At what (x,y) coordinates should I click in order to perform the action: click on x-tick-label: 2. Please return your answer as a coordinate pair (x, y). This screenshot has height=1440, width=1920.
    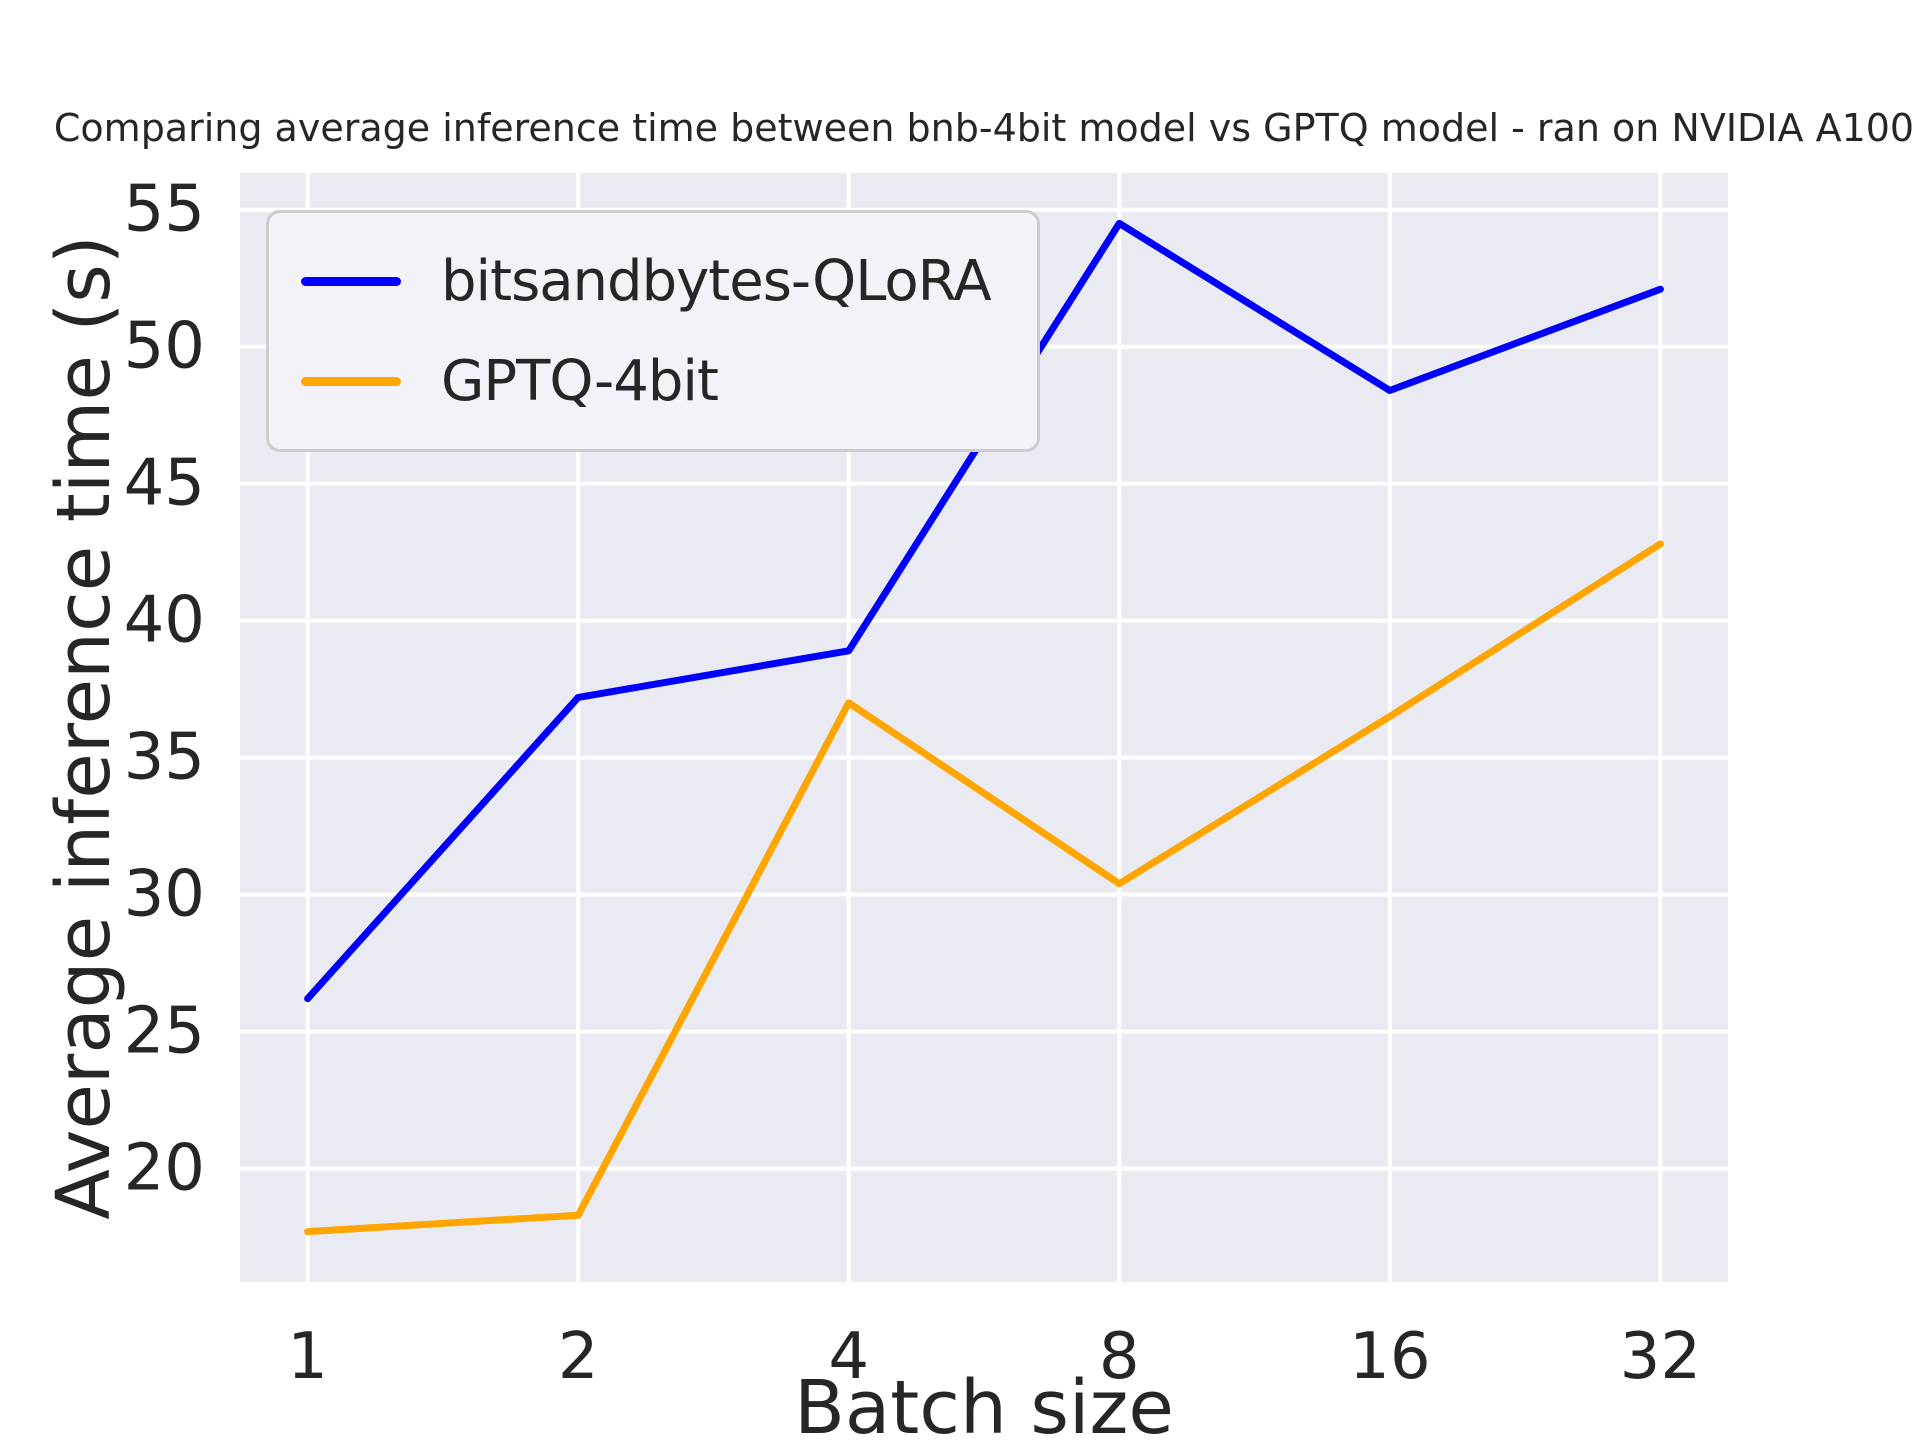
    Looking at the image, I should click on (578, 1357).